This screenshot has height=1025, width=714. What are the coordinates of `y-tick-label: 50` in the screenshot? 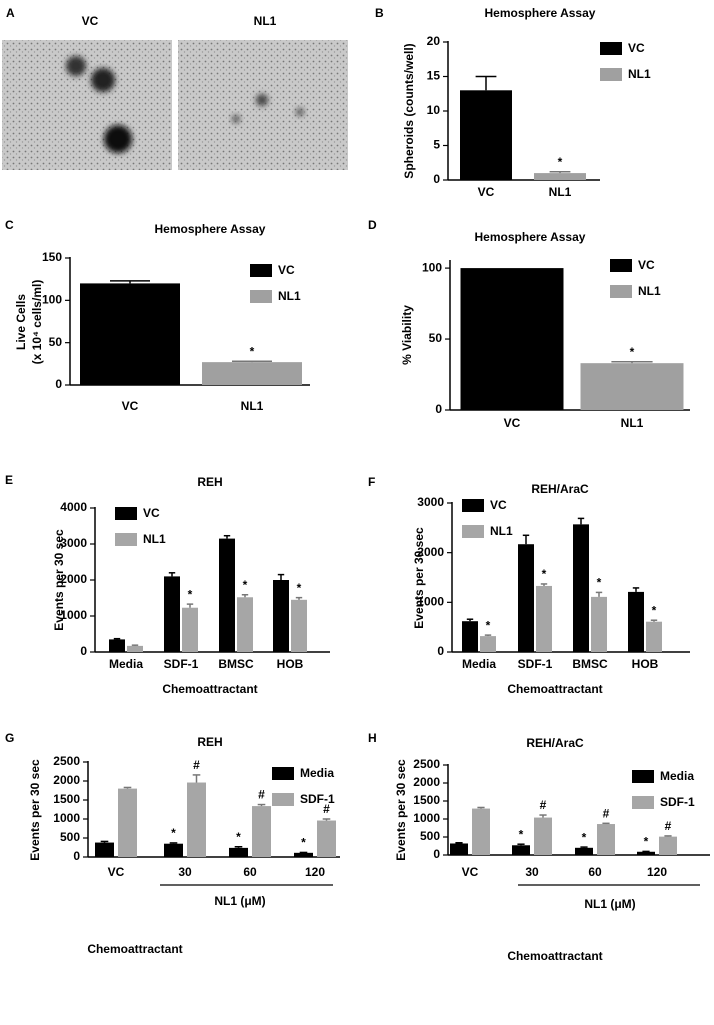 It's located at (56, 342).